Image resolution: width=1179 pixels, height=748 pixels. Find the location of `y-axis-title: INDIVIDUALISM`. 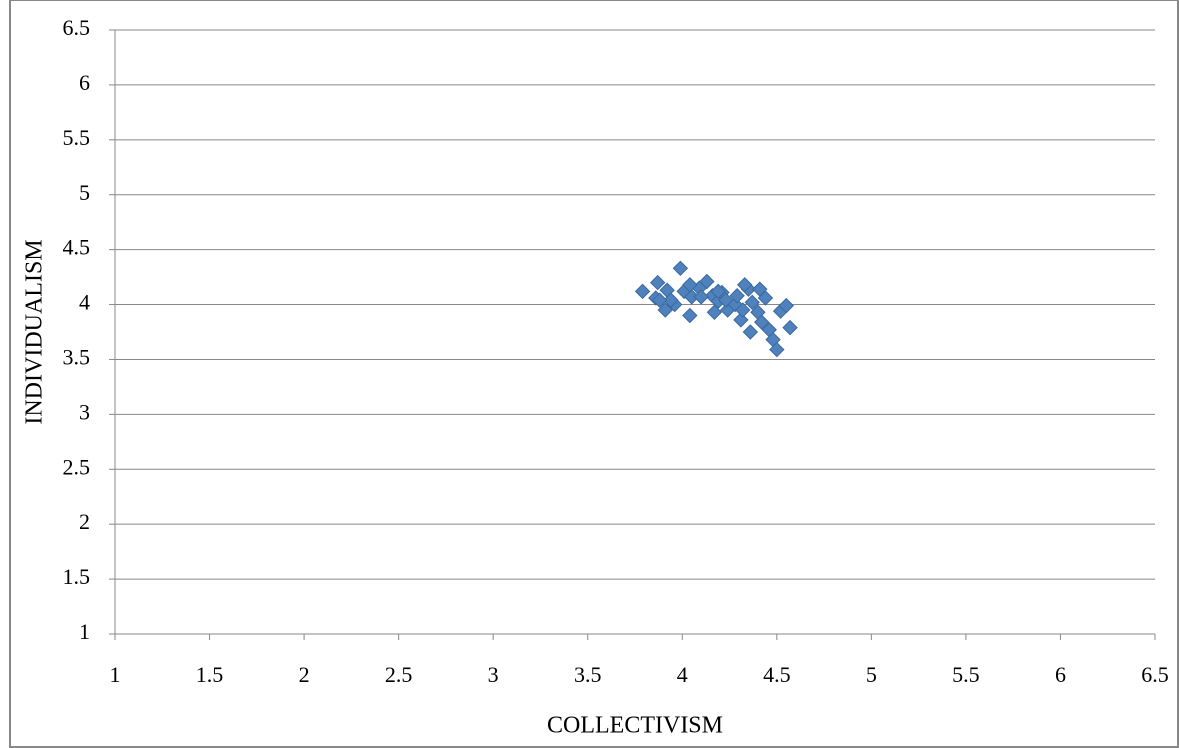

y-axis-title: INDIVIDUALISM is located at coordinates (35, 331).